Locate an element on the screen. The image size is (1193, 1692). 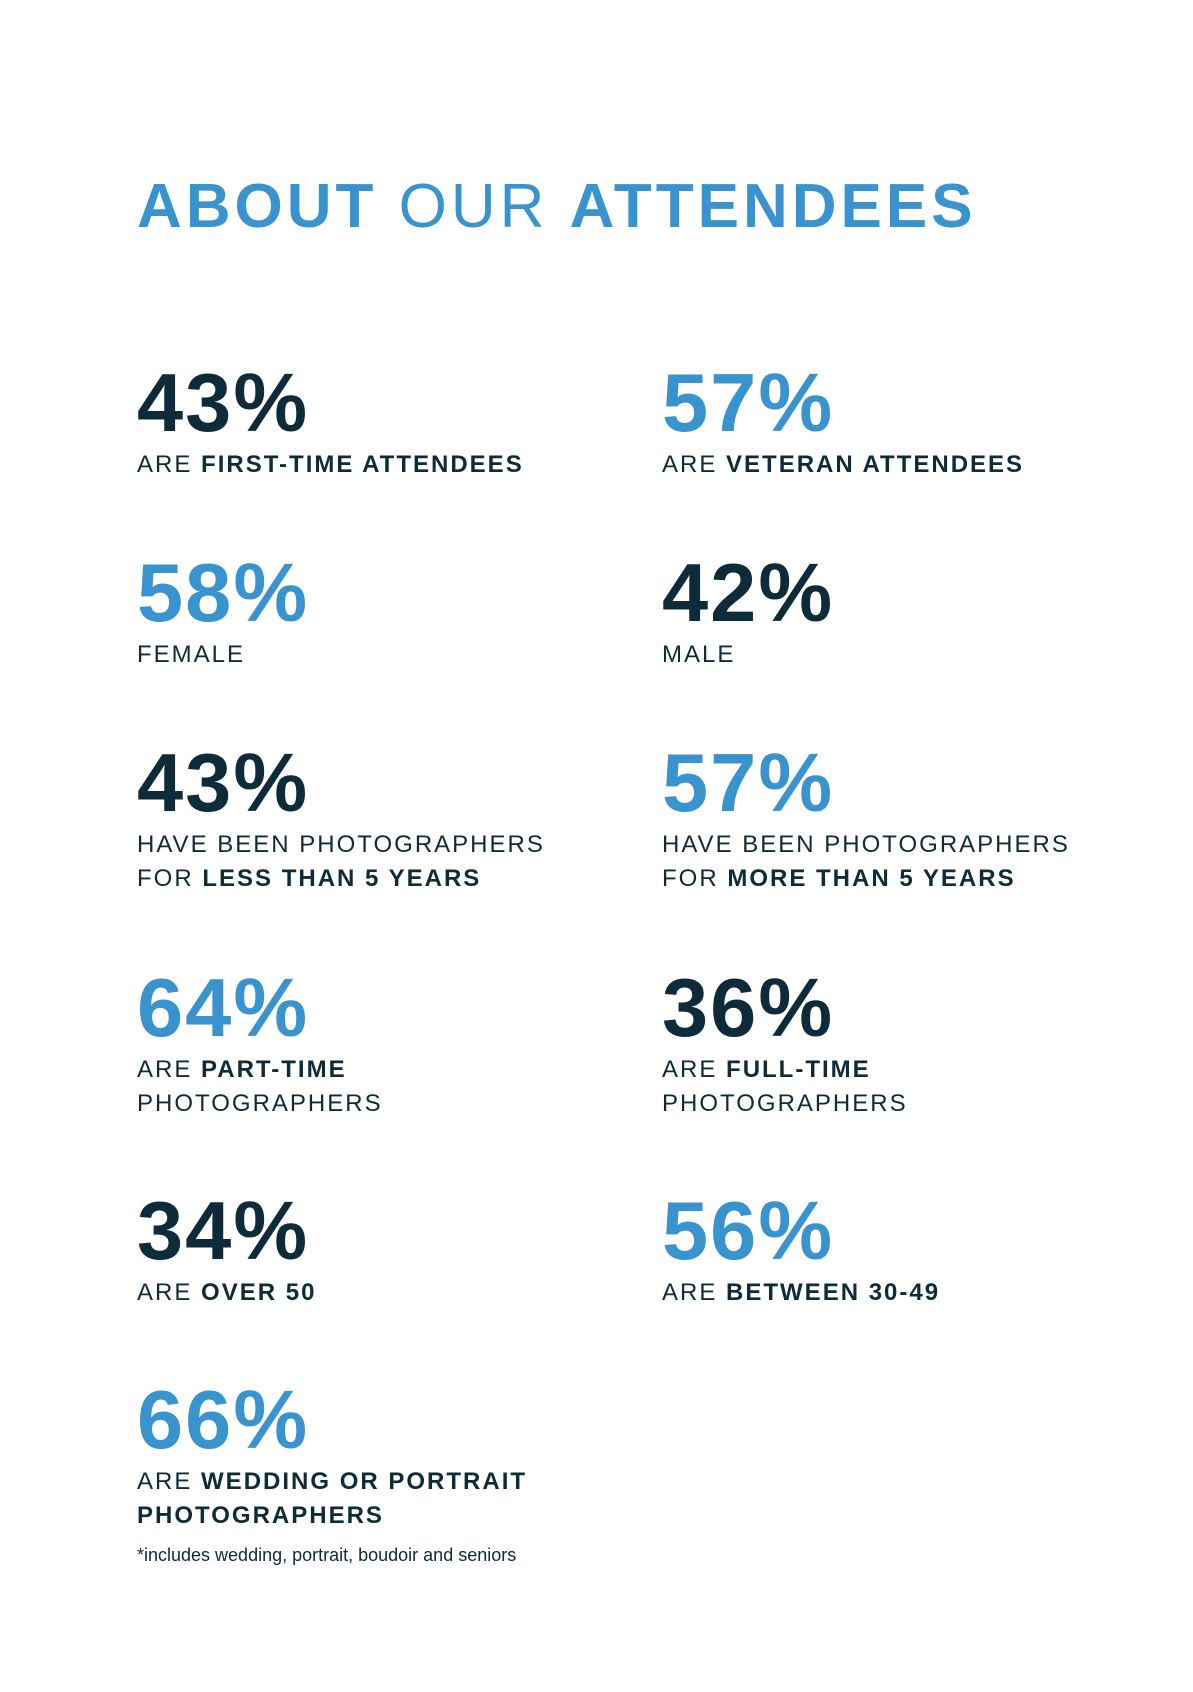
stat-full-time: 36% ARE FULL-TIME PHOTOGRAPHERS is located at coordinates (902, 1043).